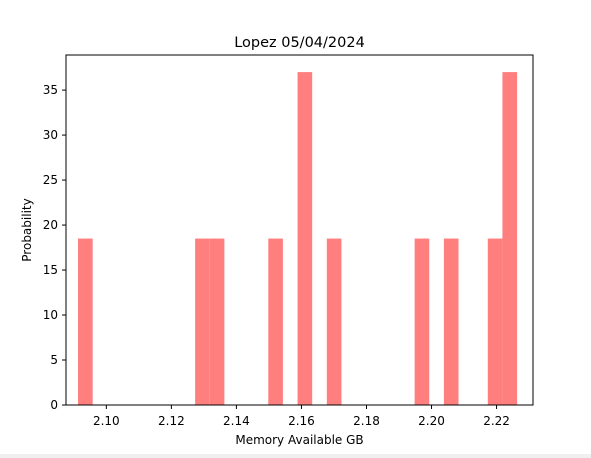  Describe the element at coordinates (27, 229) in the screenshot. I see `y-axis-label: Probability` at that location.